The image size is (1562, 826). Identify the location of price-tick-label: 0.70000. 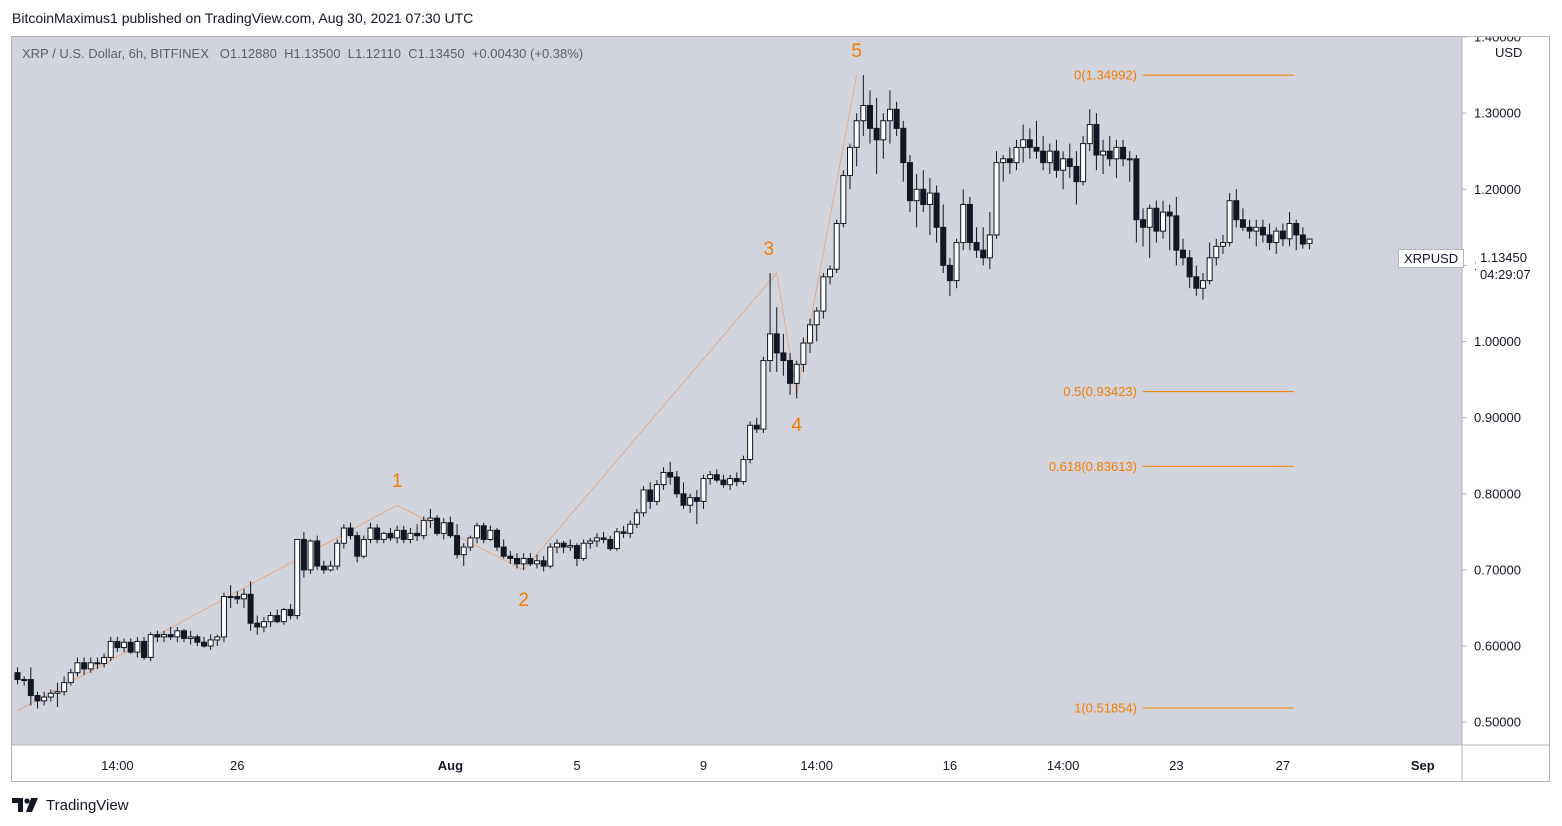
(1497, 569).